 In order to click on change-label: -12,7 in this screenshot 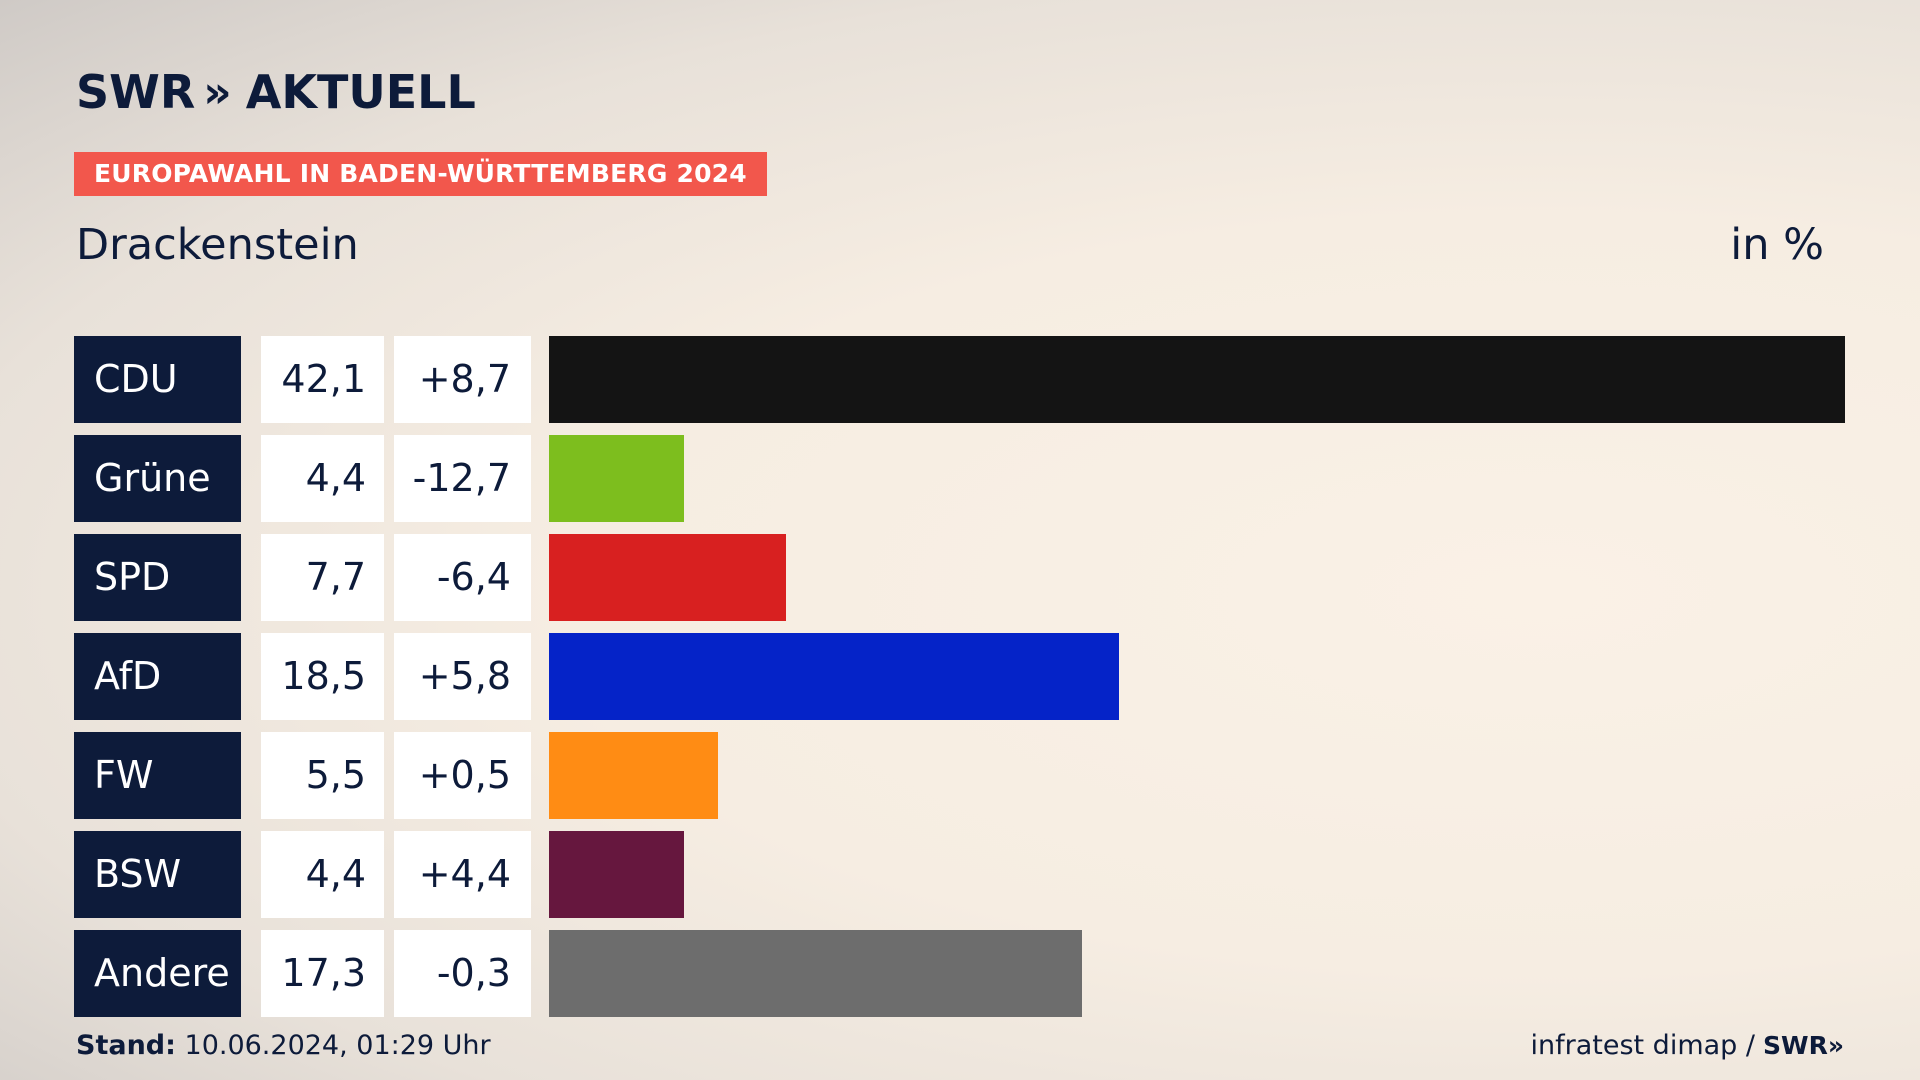, I will do `click(462, 478)`.